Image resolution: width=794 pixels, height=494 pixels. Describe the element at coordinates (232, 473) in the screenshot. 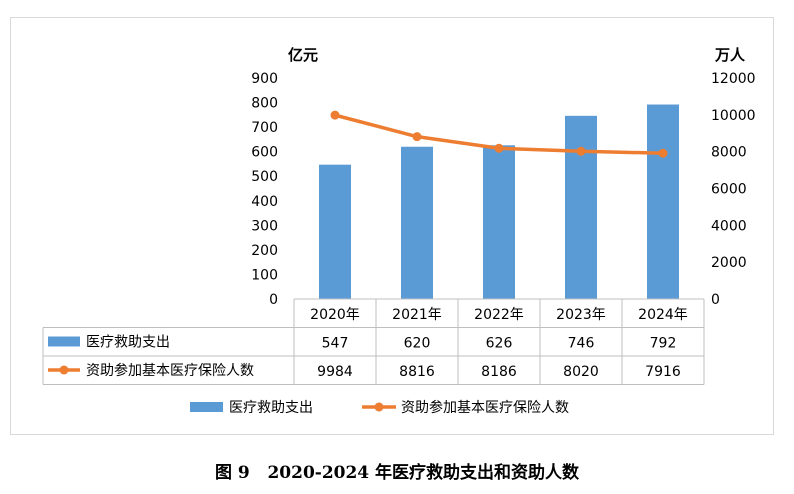

I see `caption-figure-number: 图 9` at that location.